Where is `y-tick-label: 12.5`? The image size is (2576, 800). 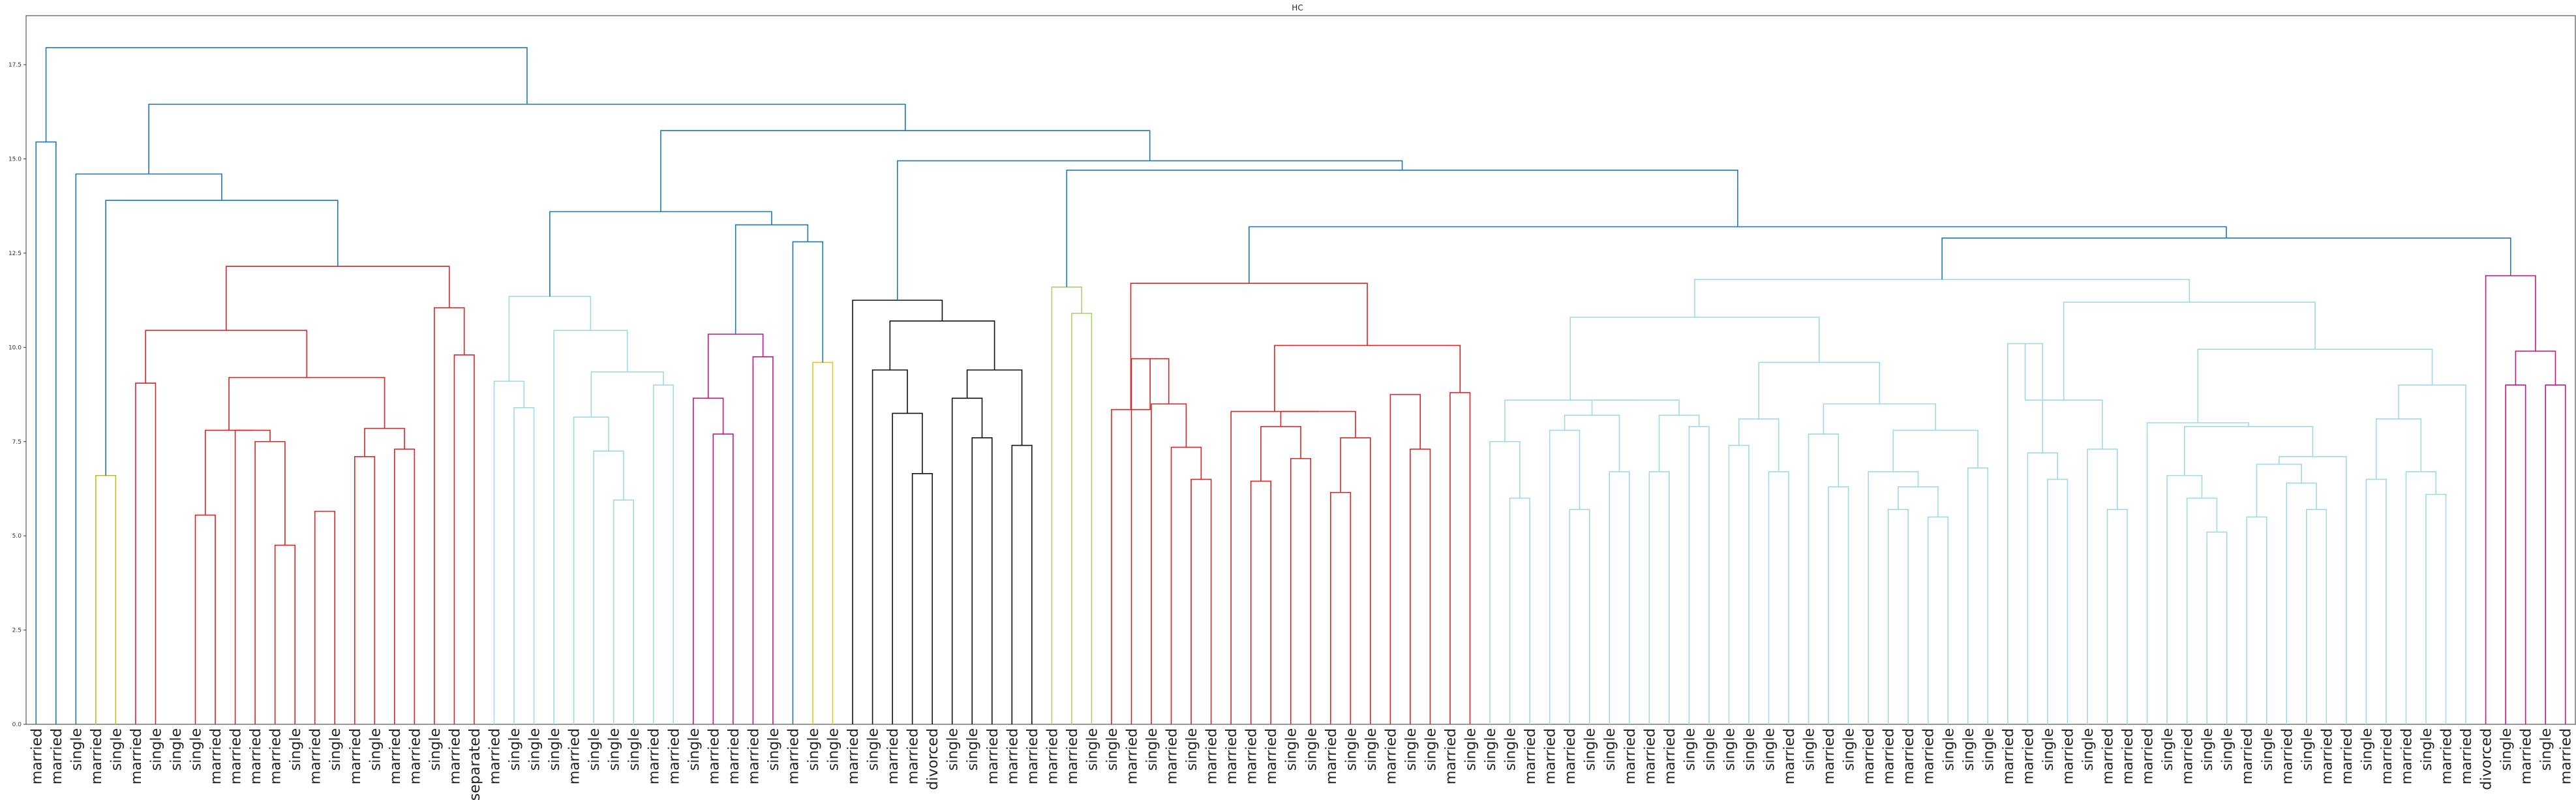 y-tick-label: 12.5 is located at coordinates (15, 254).